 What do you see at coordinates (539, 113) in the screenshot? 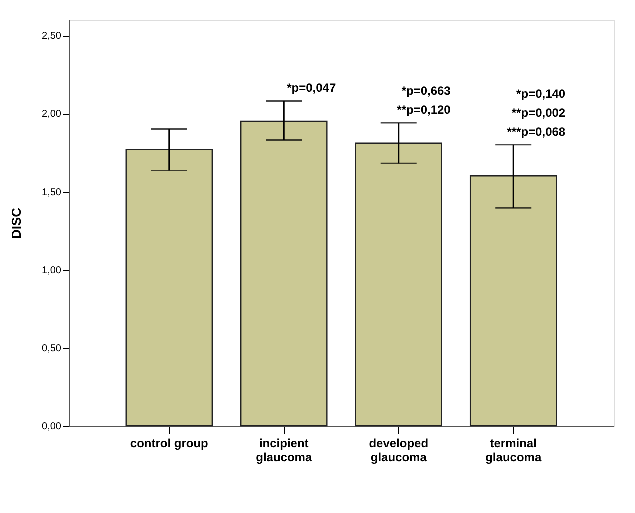
I see `annotation: **p=0,002` at bounding box center [539, 113].